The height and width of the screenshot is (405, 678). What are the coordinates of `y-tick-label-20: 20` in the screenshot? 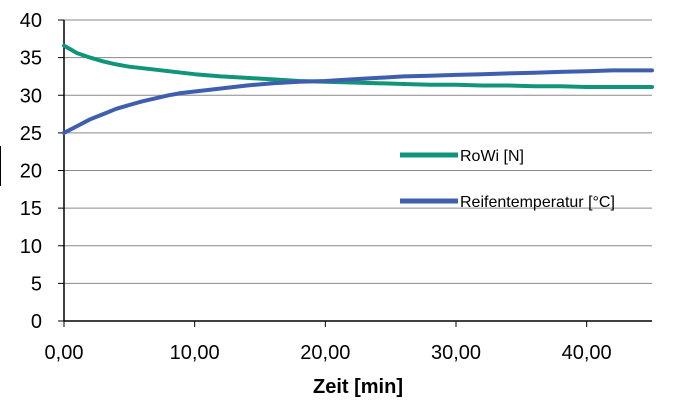 It's located at (31, 172).